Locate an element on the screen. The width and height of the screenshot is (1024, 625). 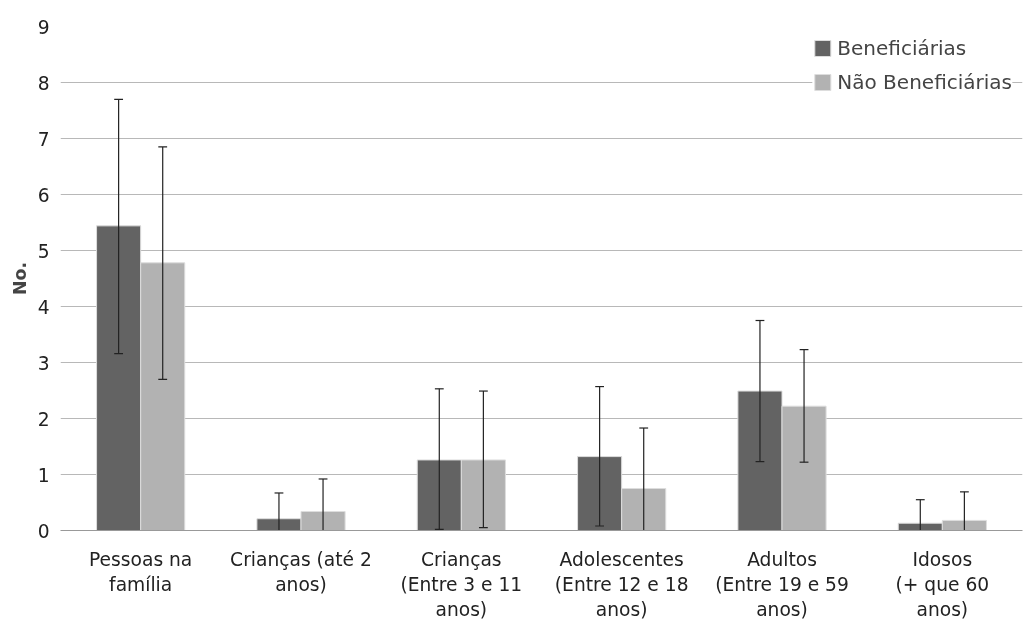
legend-label: Não Beneficiárias is located at coordinates (924, 82).